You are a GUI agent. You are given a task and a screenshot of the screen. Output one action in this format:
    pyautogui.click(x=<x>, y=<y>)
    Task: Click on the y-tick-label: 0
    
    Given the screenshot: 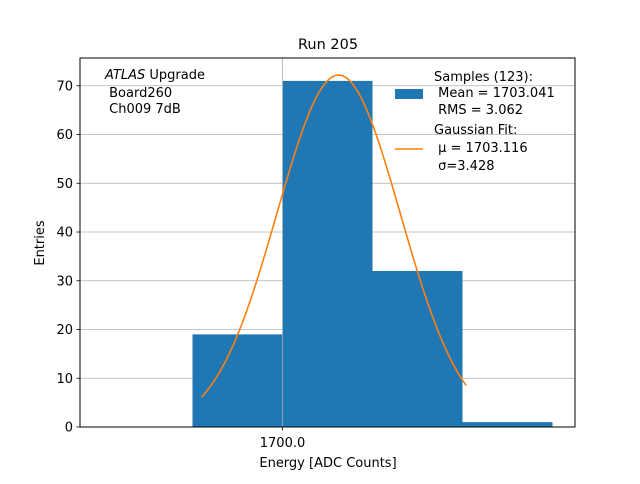 What is the action you would take?
    pyautogui.click(x=69, y=428)
    